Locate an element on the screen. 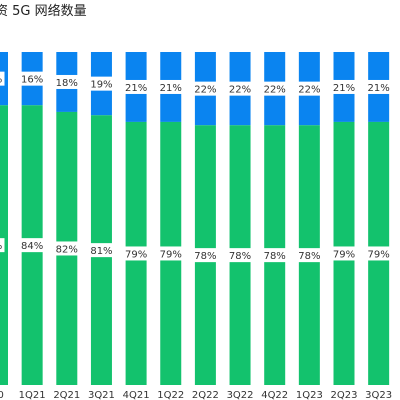 The image size is (400, 400). x-tick-label: 3Q23 is located at coordinates (378, 395).